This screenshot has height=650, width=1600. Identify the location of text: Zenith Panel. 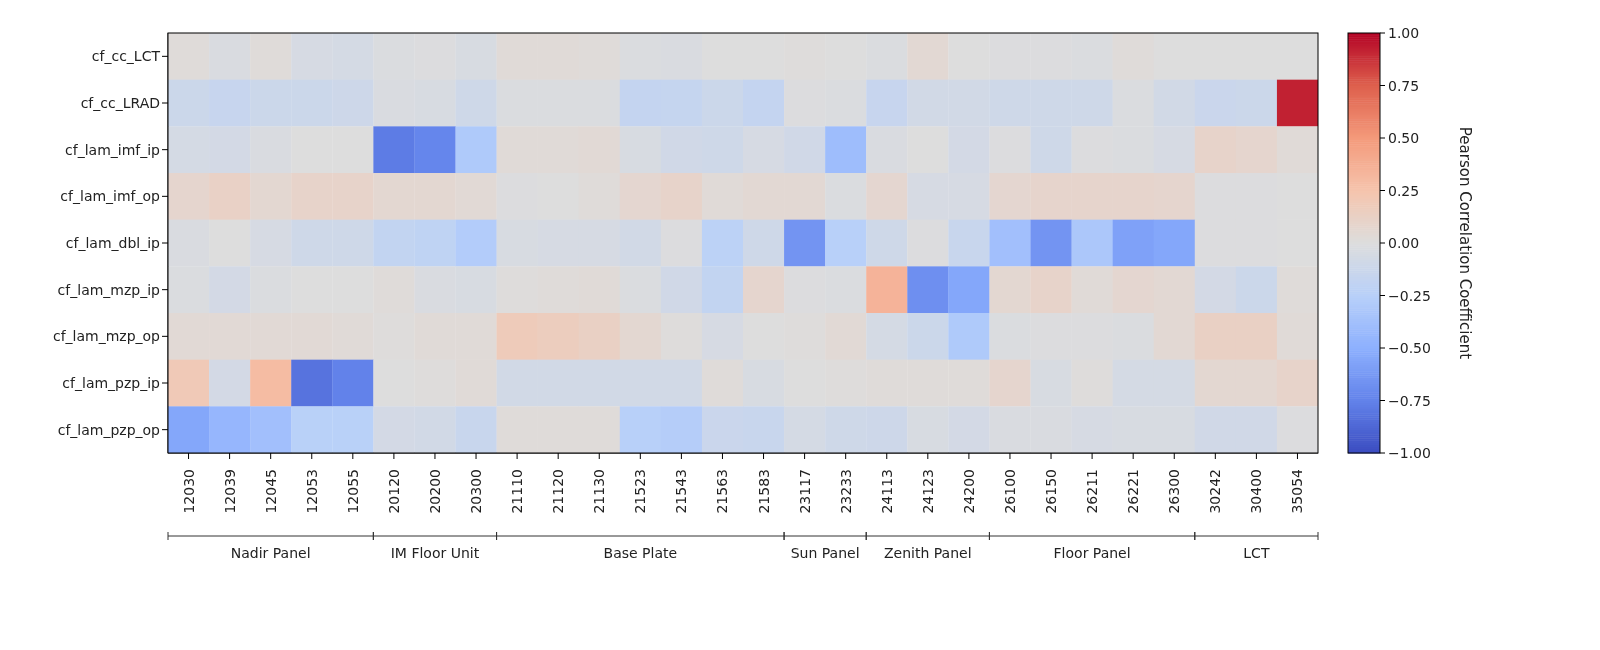
(928, 553).